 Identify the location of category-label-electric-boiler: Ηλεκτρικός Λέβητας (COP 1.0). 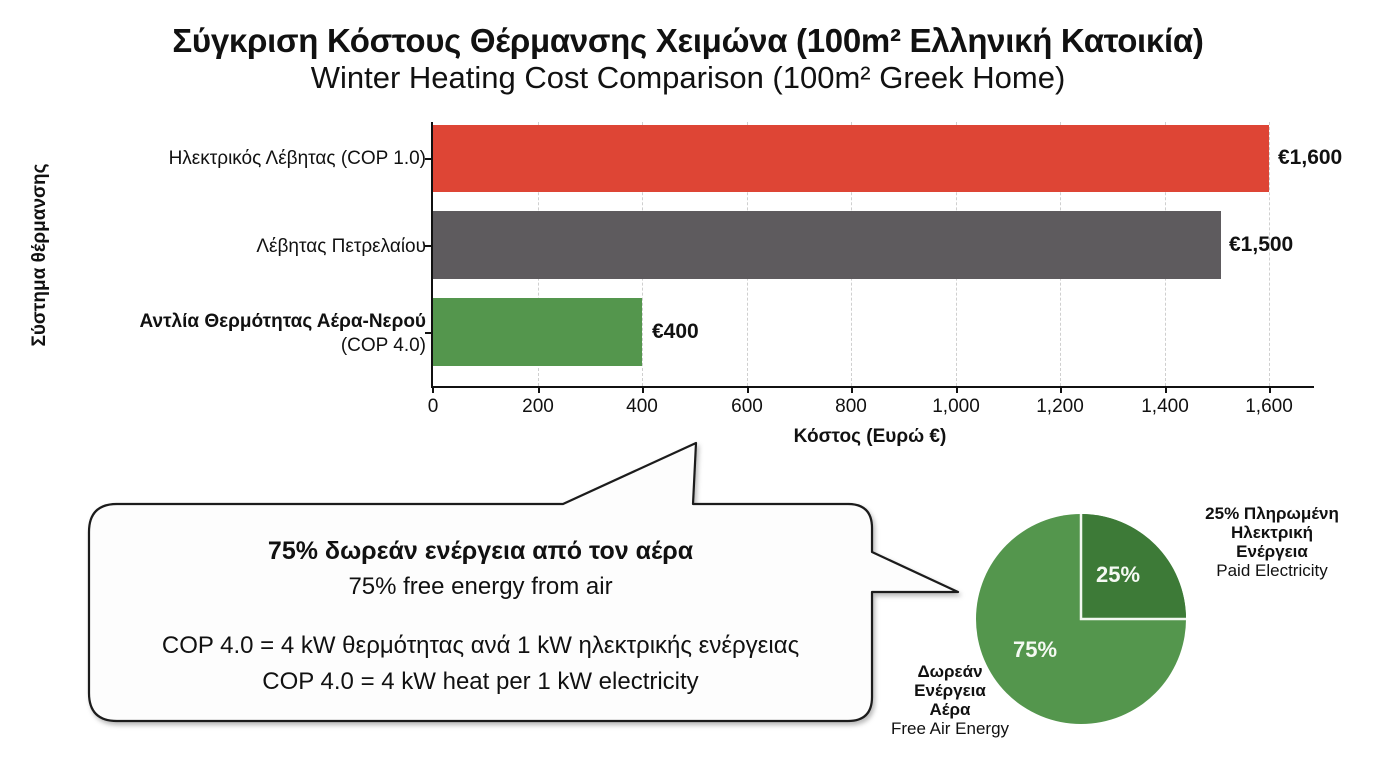
(297, 158).